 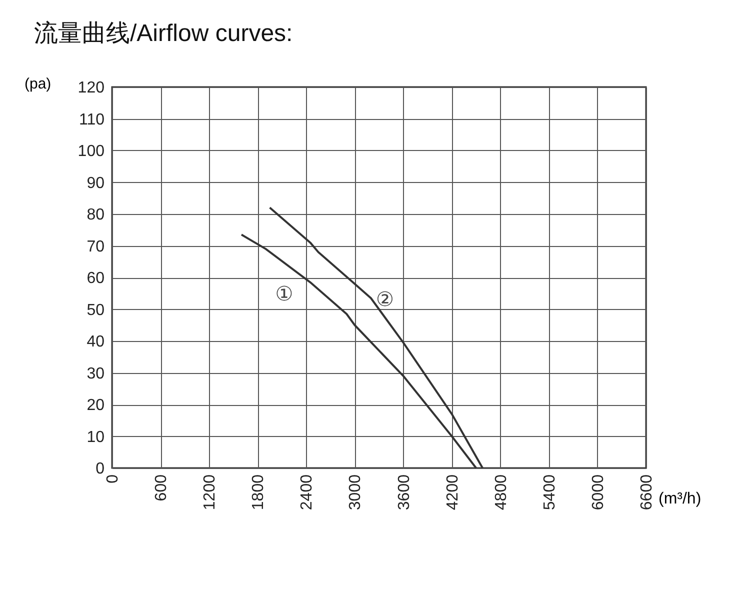 I want to click on y-tick-label: 110, so click(x=91, y=119).